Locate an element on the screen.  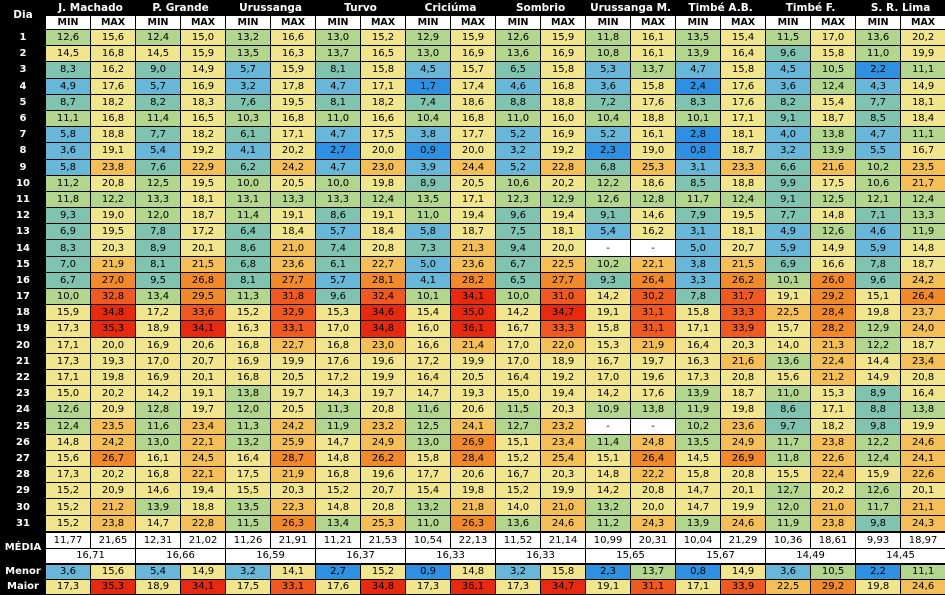
max-cell: 16,8 is located at coordinates (293, 118).